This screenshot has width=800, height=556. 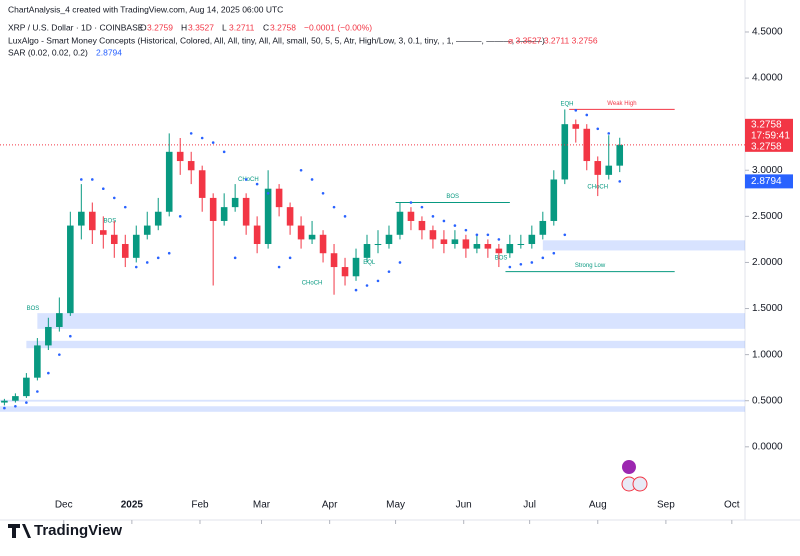 I want to click on x-tick-label: Jun, so click(x=464, y=505).